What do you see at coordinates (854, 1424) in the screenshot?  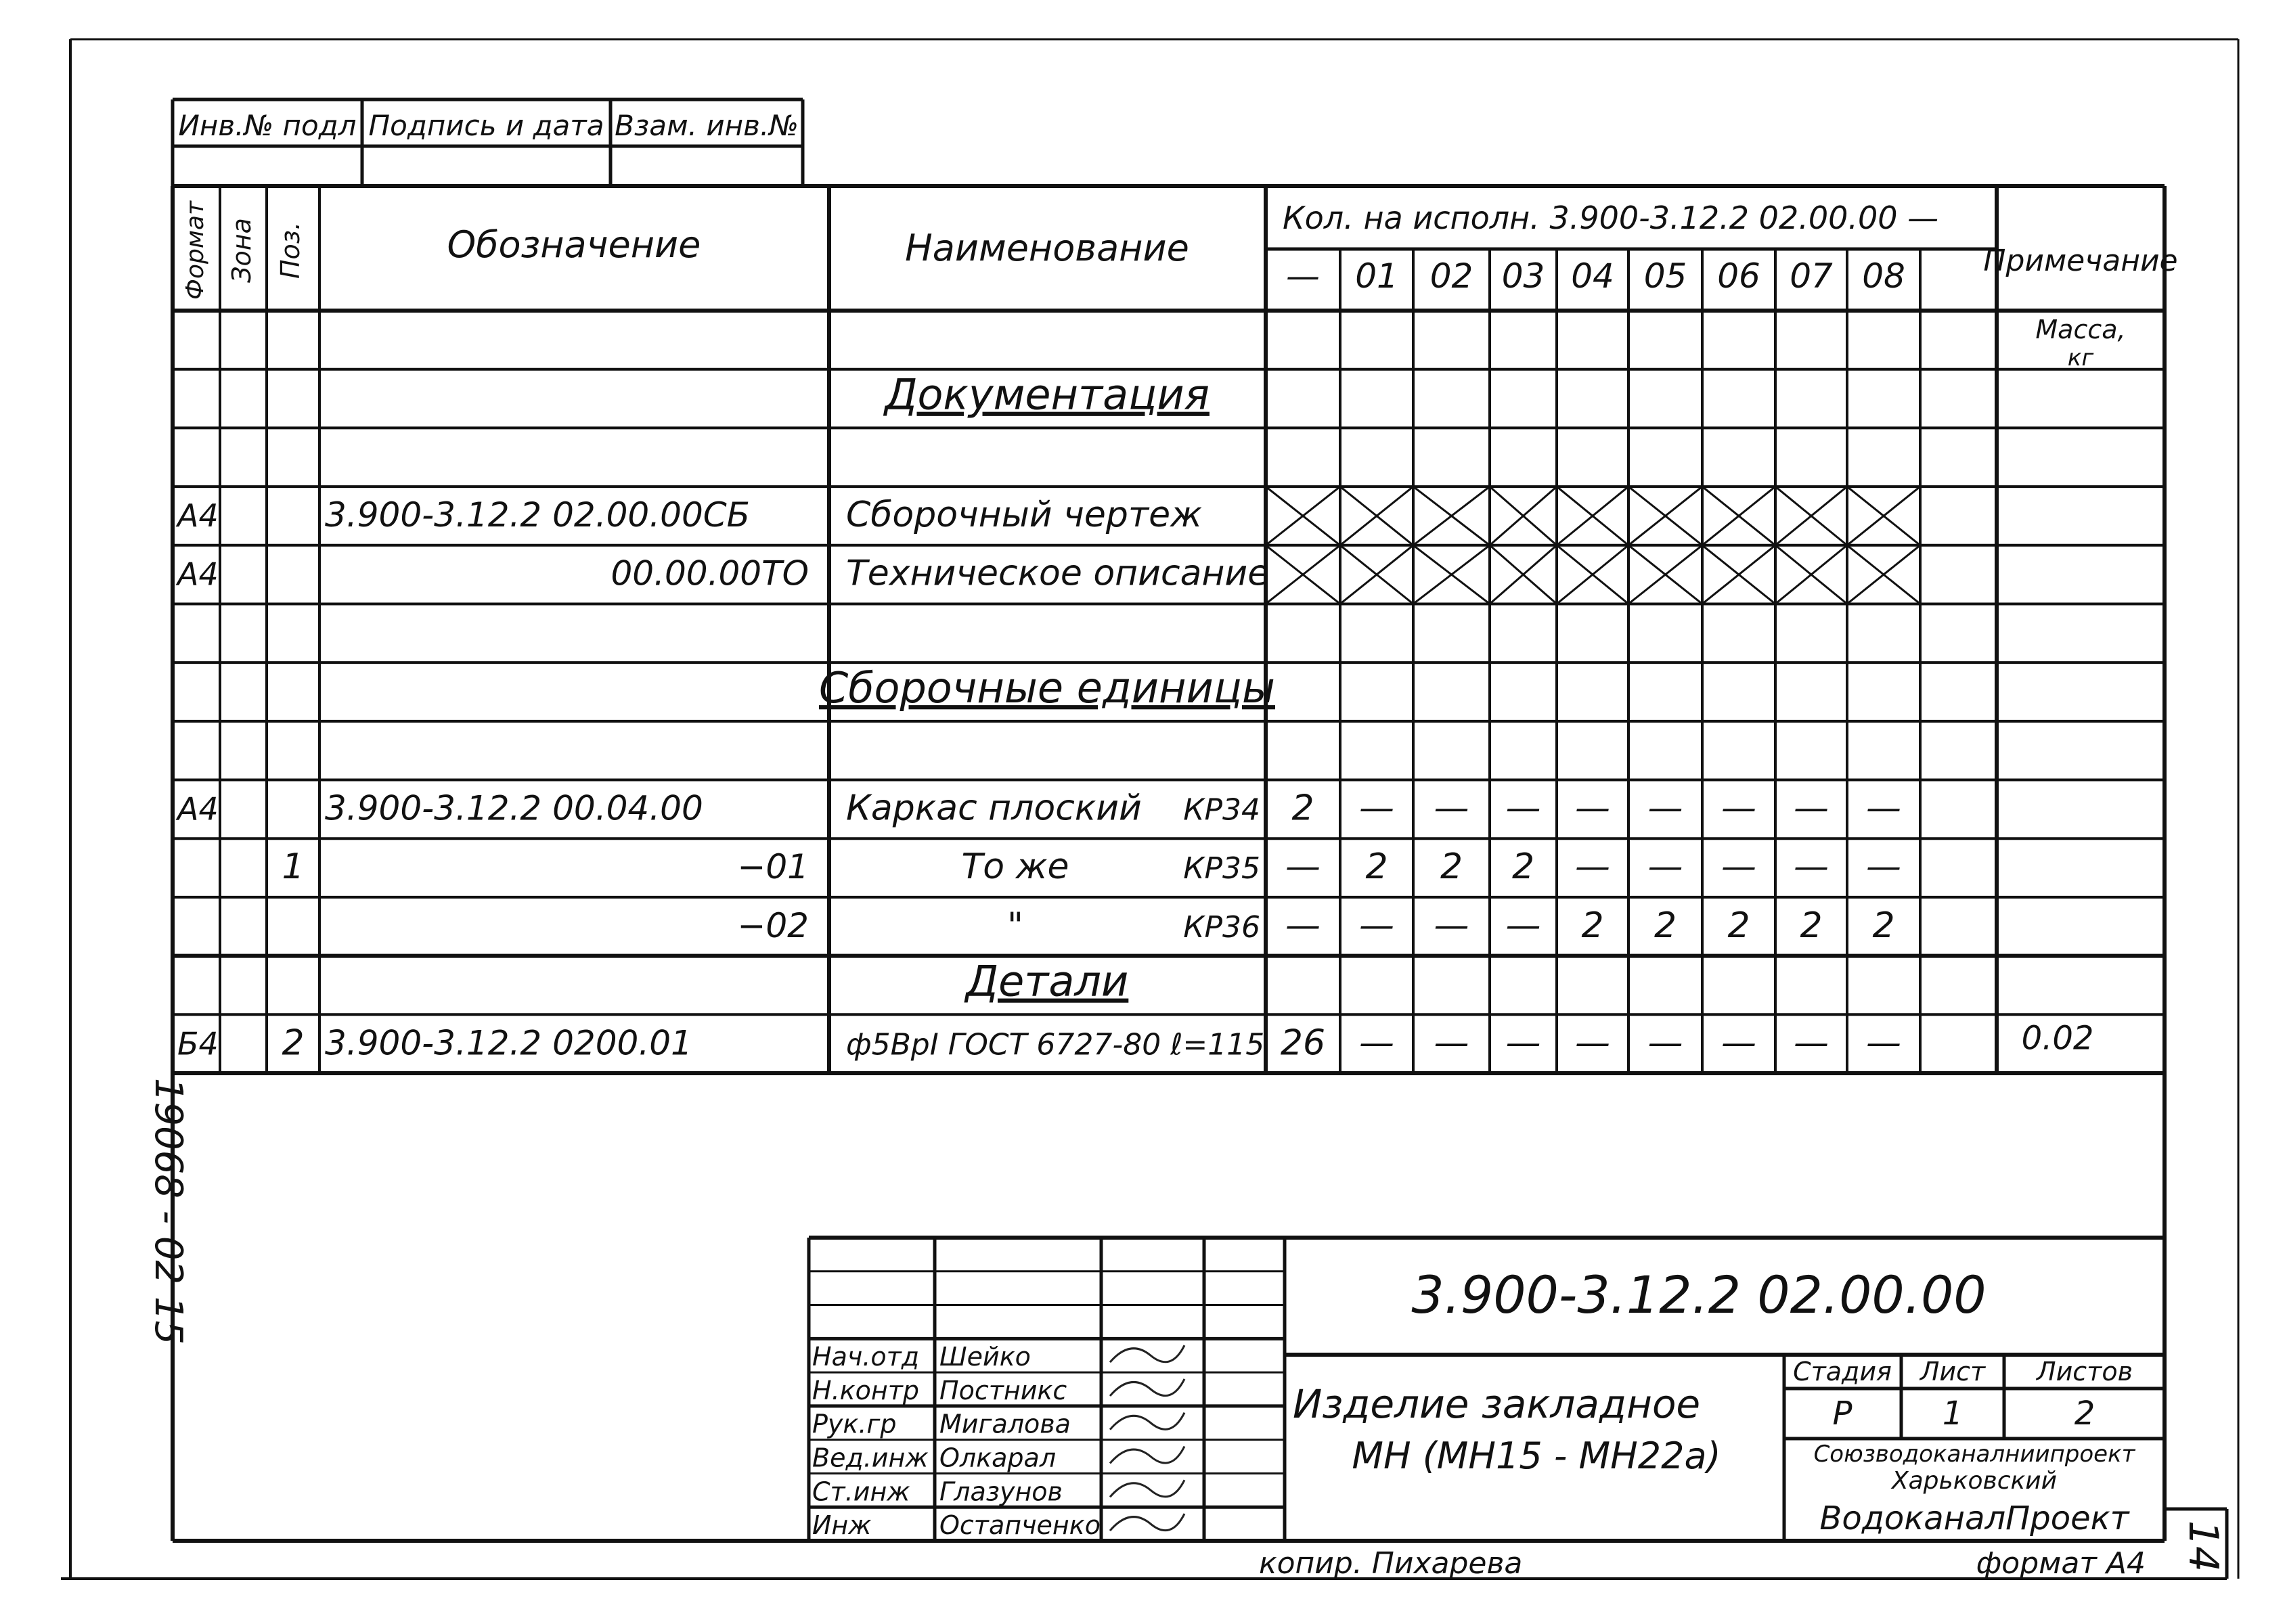 I see `signer-role: Рук.гр` at bounding box center [854, 1424].